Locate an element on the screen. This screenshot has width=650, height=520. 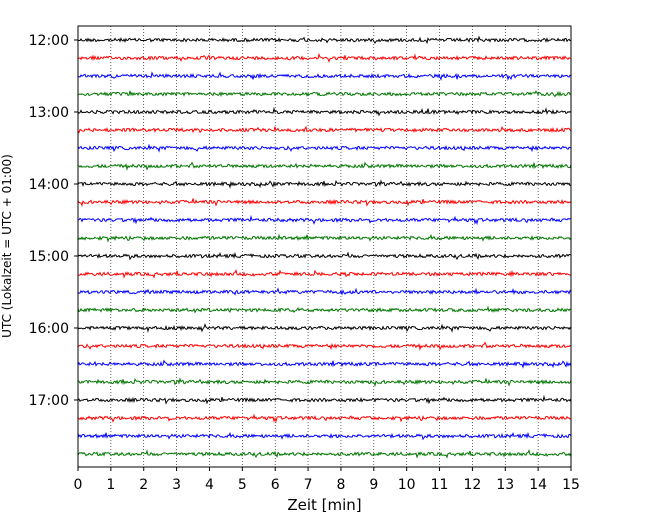
x-axis-ticks: 0 1 2 3 4 5 6 7 8 9 10 11 12 13 14 15 is located at coordinates (327, 480).